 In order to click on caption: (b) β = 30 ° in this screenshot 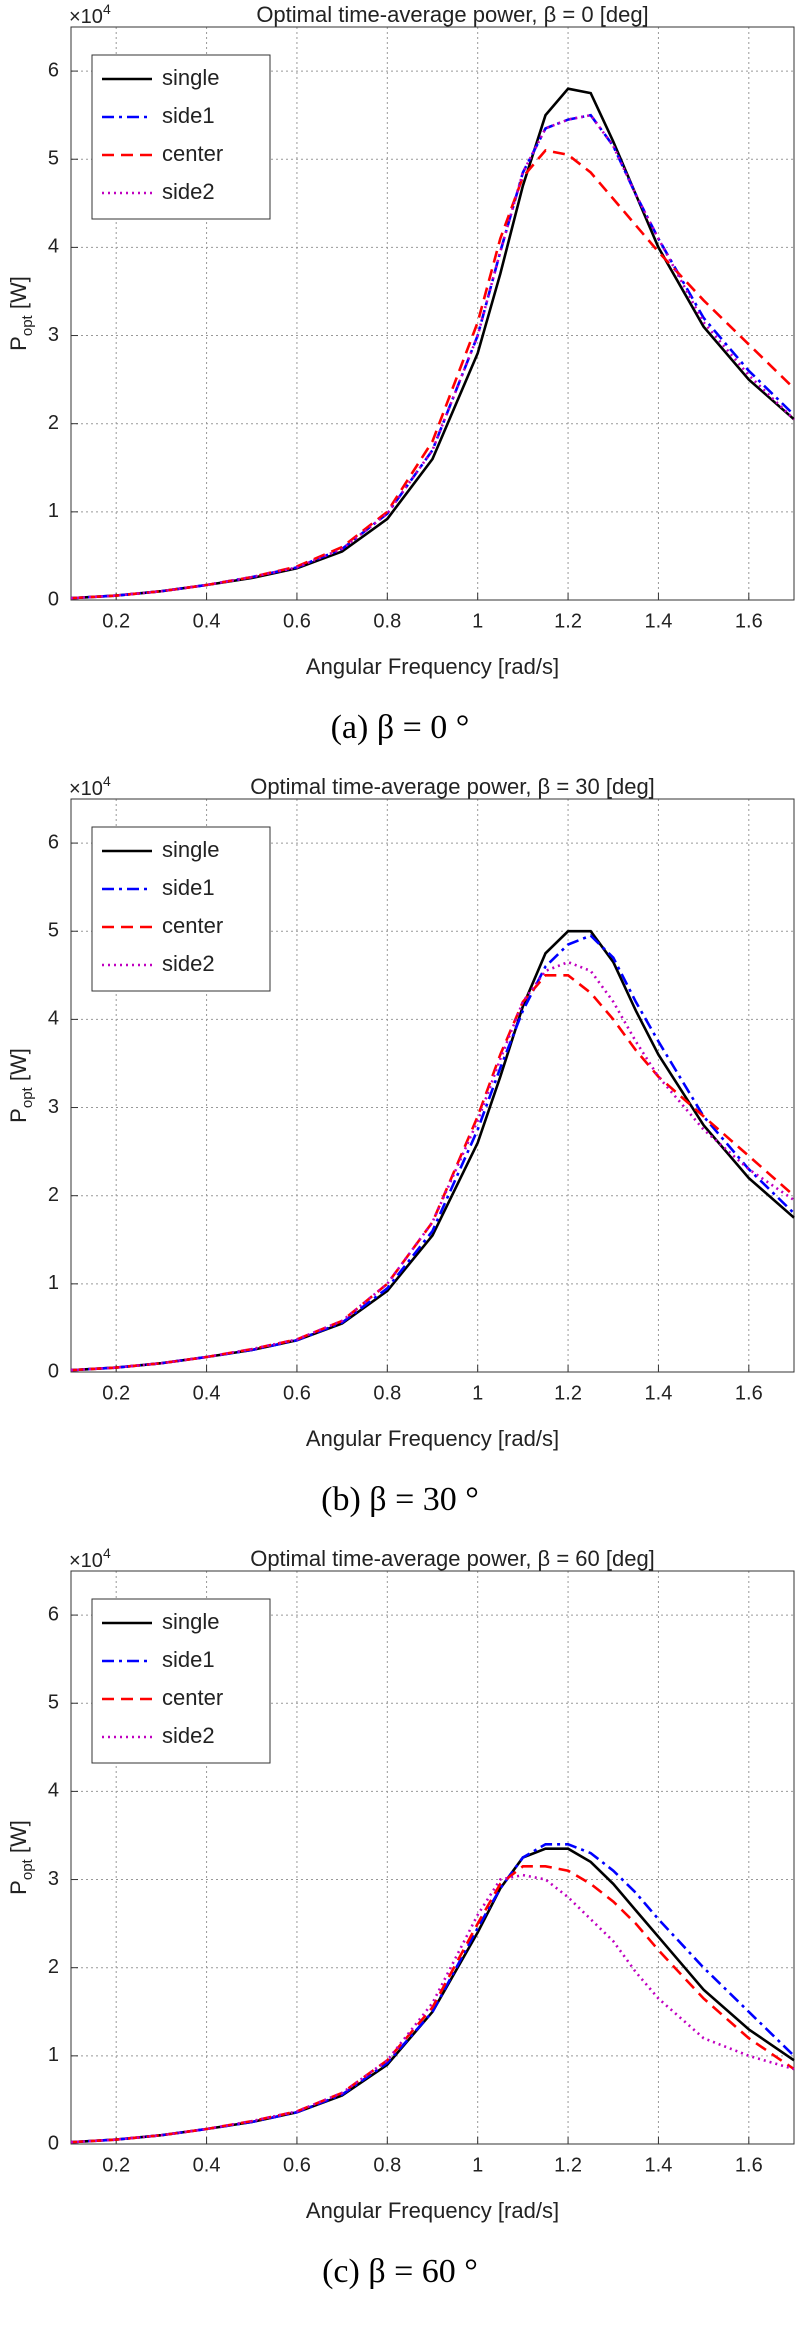, I will do `click(400, 1499)`.